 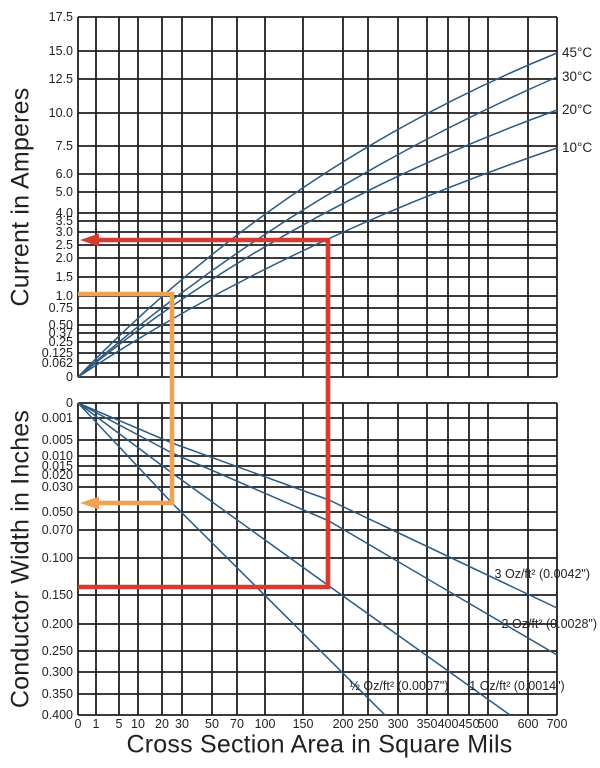 What do you see at coordinates (64, 192) in the screenshot?
I see `current-tick-label: 5.0` at bounding box center [64, 192].